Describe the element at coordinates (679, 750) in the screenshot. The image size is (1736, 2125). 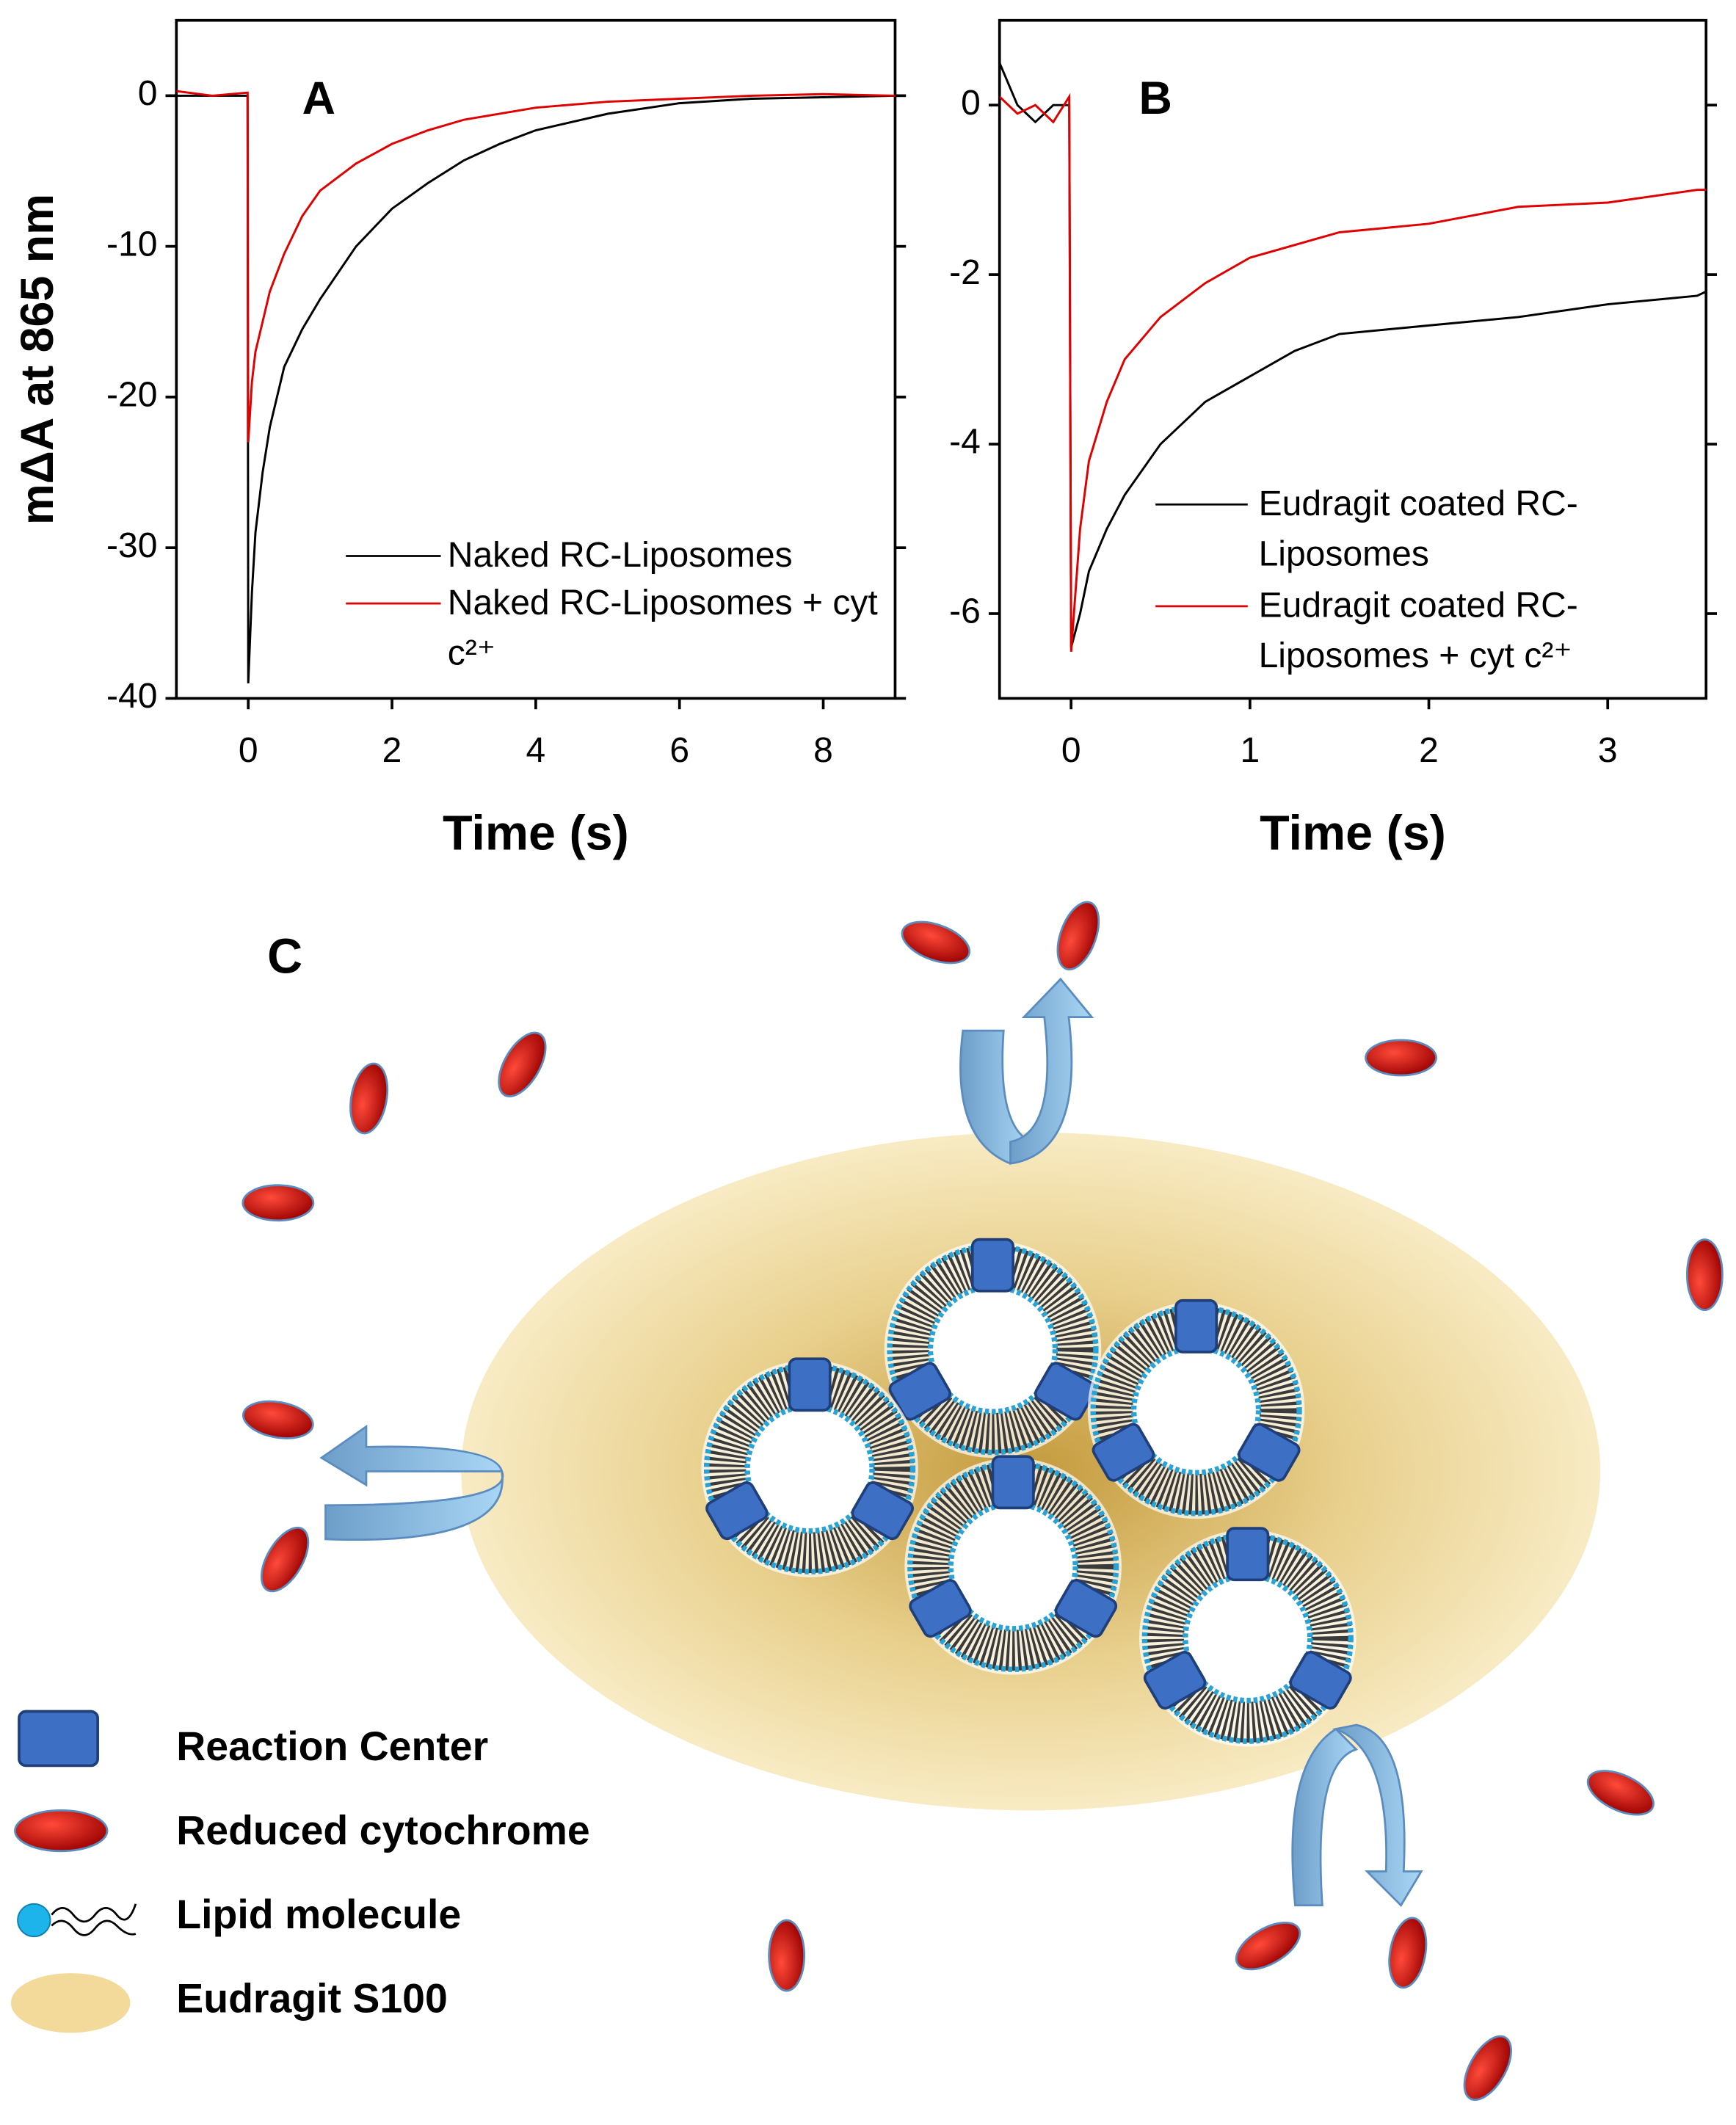
I see `x-tick-label: 6` at that location.